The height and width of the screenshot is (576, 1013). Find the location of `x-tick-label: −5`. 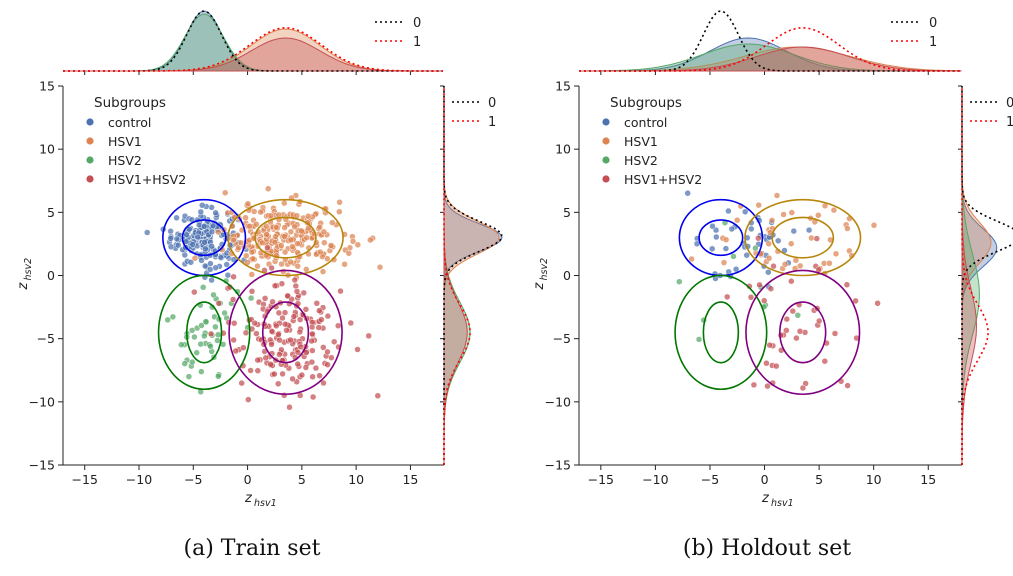

x-tick-label: −5 is located at coordinates (710, 479).